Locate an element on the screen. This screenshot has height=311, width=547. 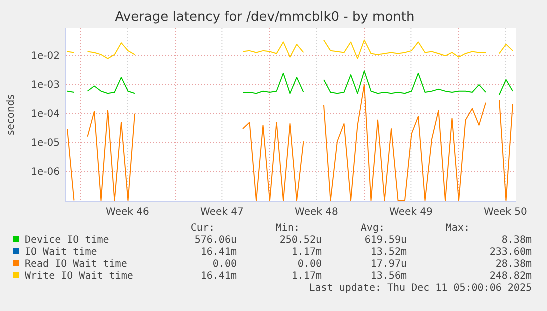
legend-label: Device IO time is located at coordinates (67, 240).